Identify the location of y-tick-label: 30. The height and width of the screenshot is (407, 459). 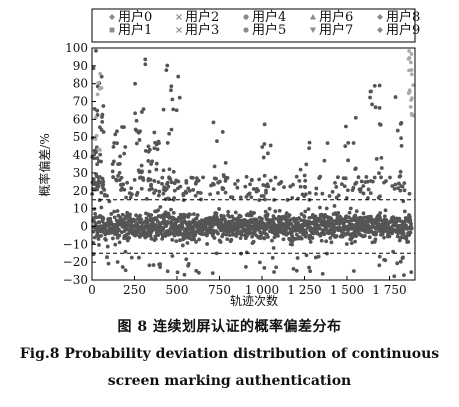
(80, 173).